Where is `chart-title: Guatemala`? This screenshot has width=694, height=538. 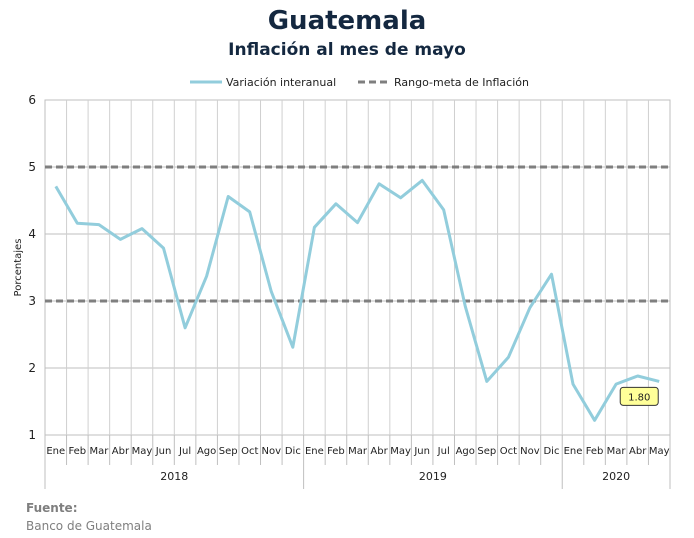 chart-title: Guatemala is located at coordinates (347, 21).